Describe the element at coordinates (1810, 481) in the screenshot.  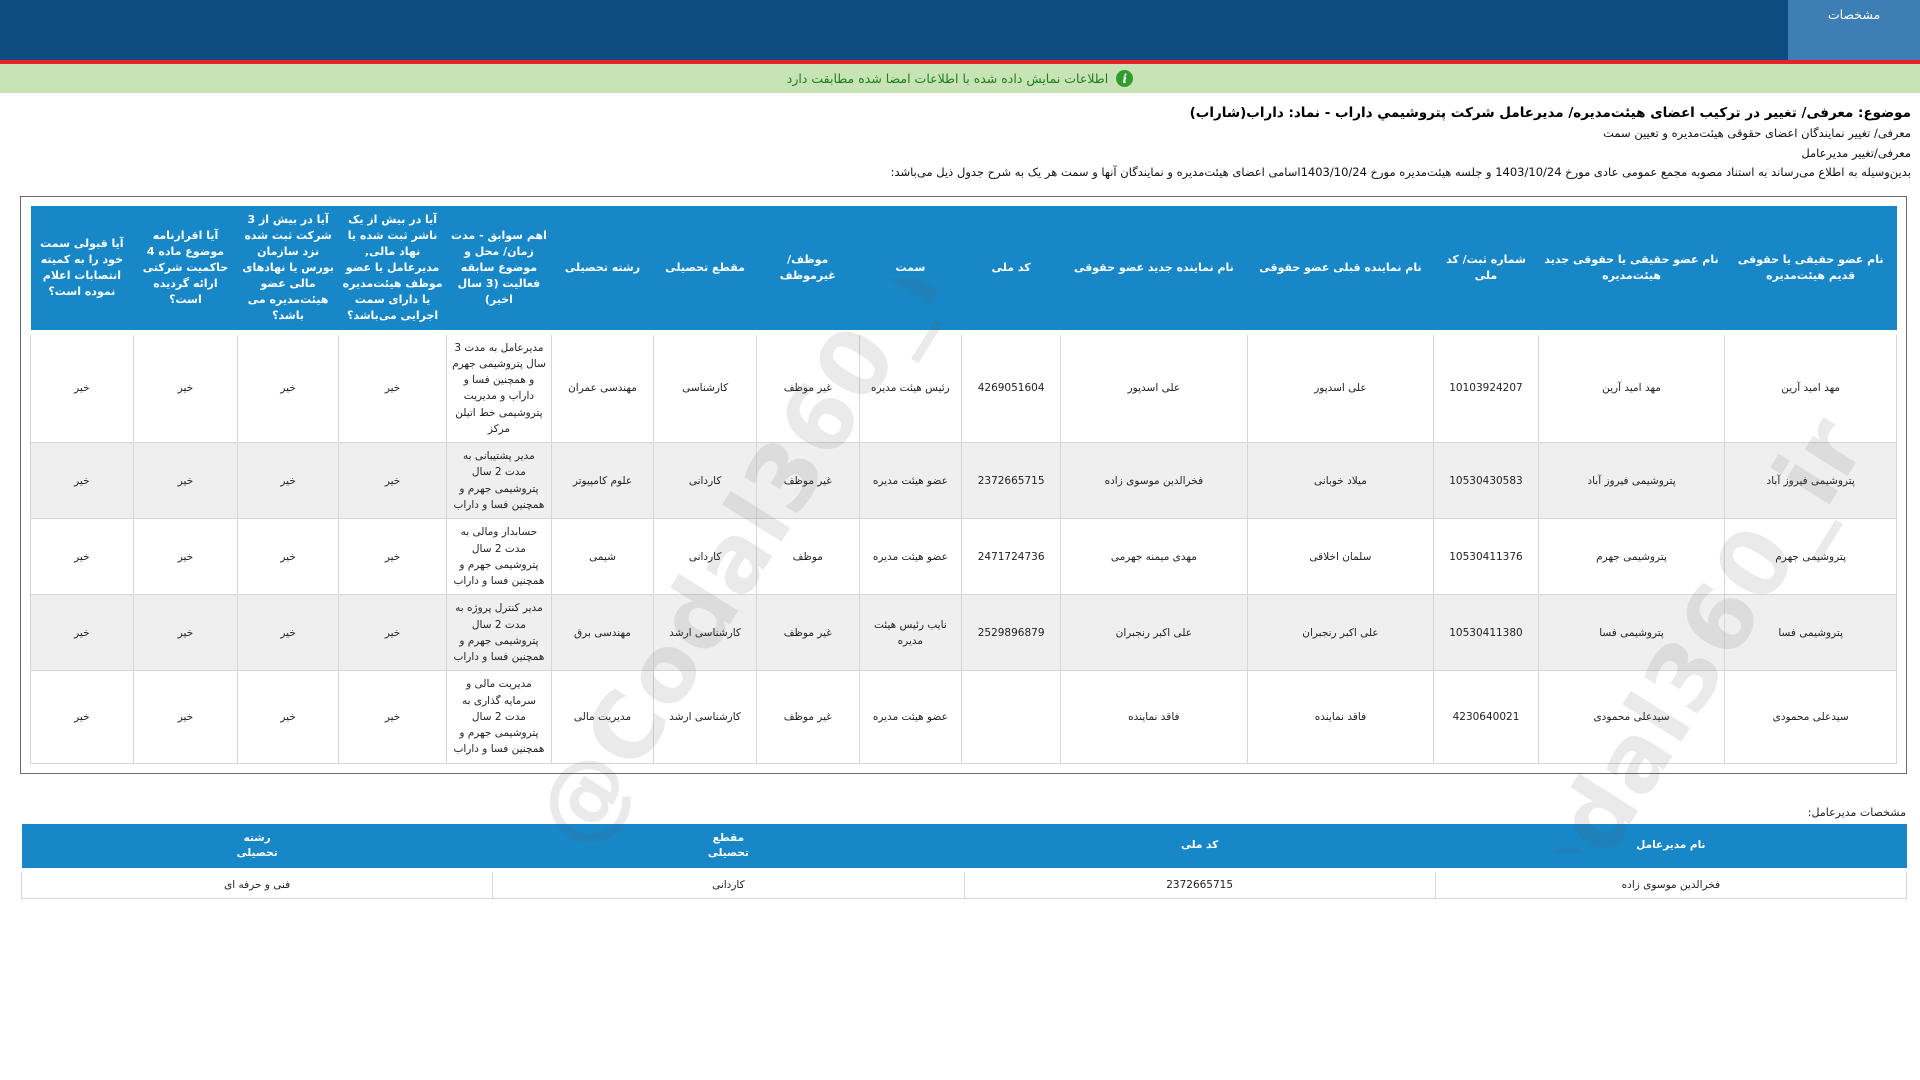
I see `cell-old-member: پتروشیمی فیروز آباد` at that location.